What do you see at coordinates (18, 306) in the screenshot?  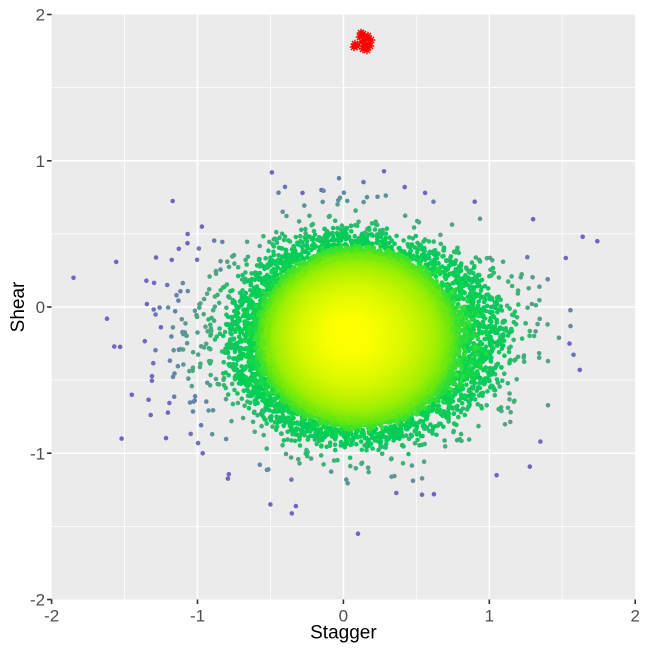 I see `svg-text: Shear` at bounding box center [18, 306].